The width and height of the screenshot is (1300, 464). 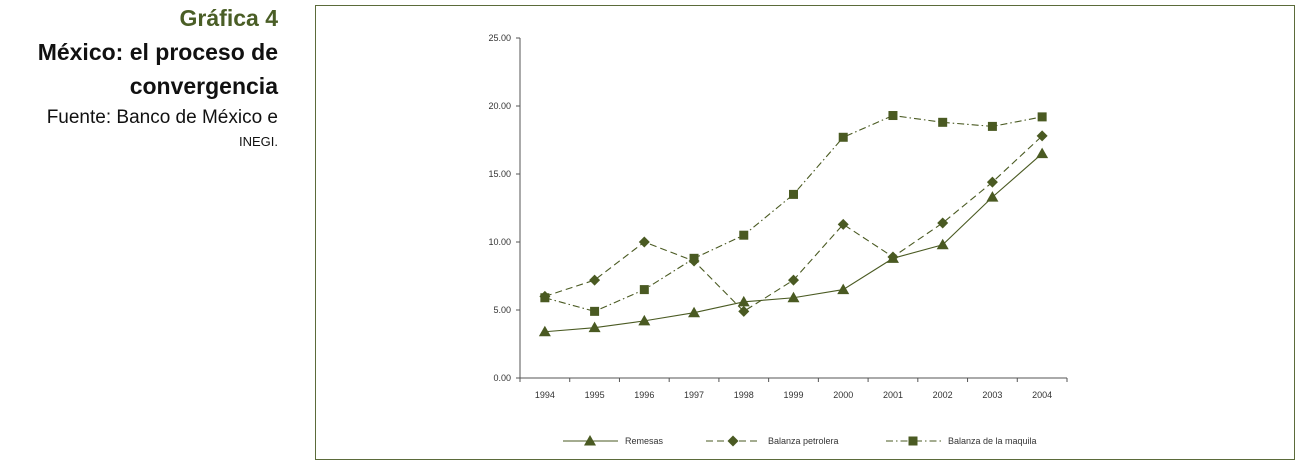 What do you see at coordinates (644, 441) in the screenshot?
I see `legend-label-1: Remesas` at bounding box center [644, 441].